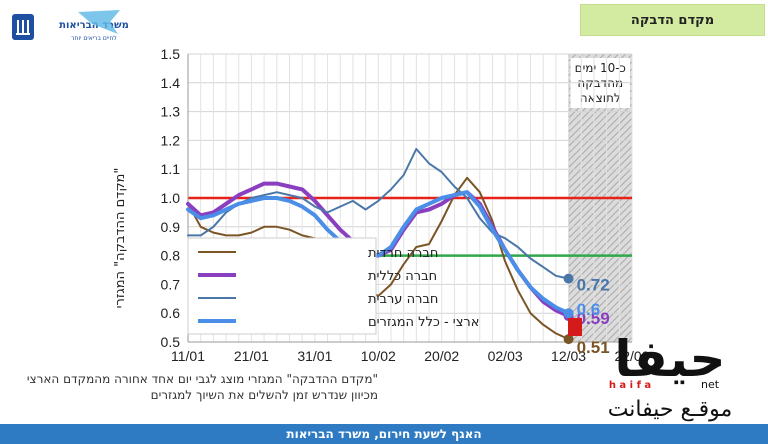 The image size is (768, 444). I want to click on series-end-label: 0.59, so click(593, 318).